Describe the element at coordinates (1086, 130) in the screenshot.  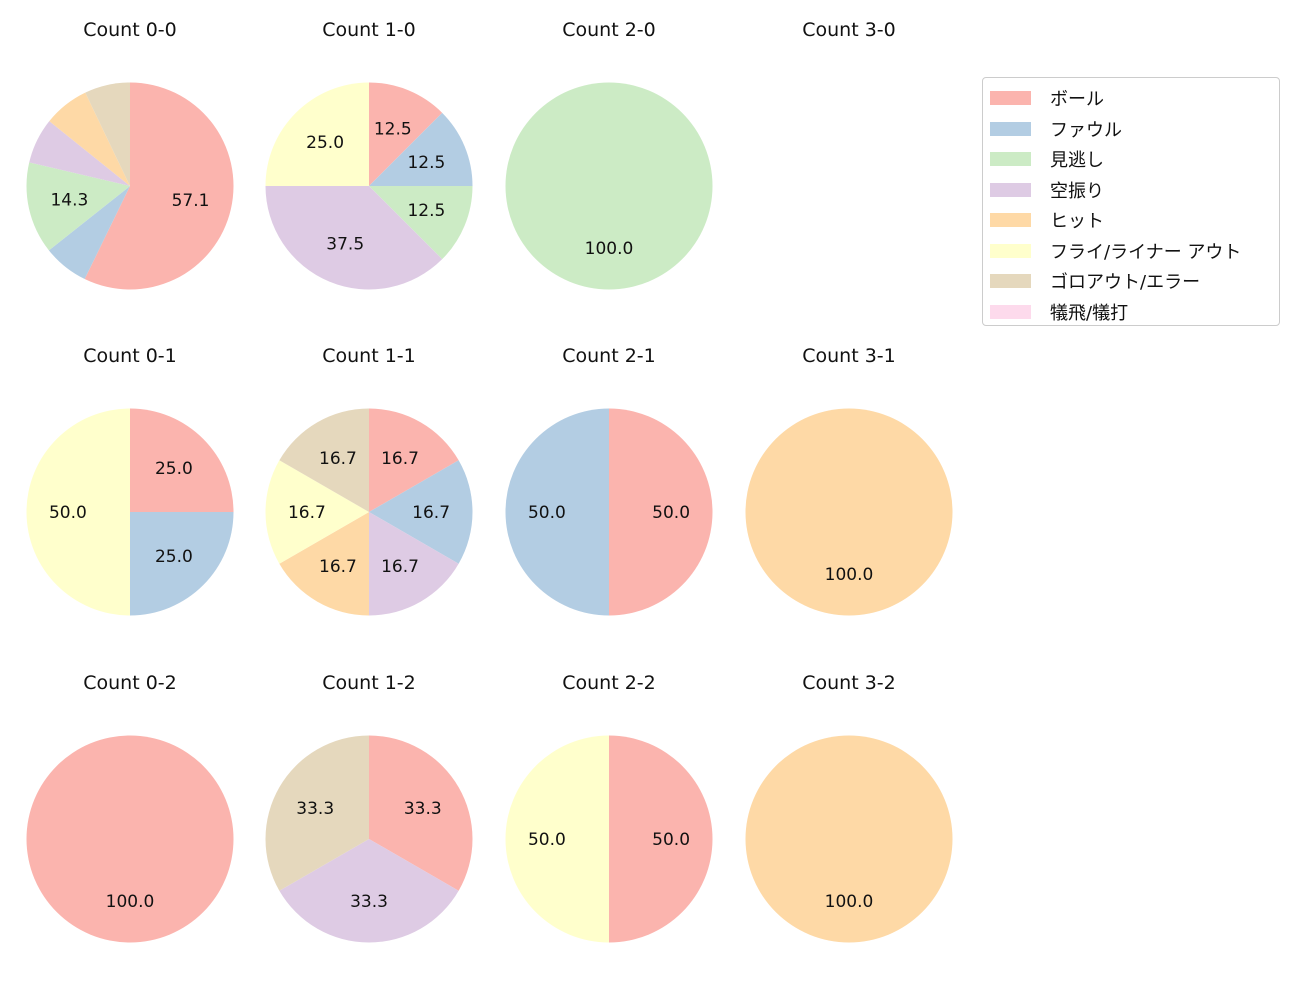
I see `legend-label: ファウル` at that location.